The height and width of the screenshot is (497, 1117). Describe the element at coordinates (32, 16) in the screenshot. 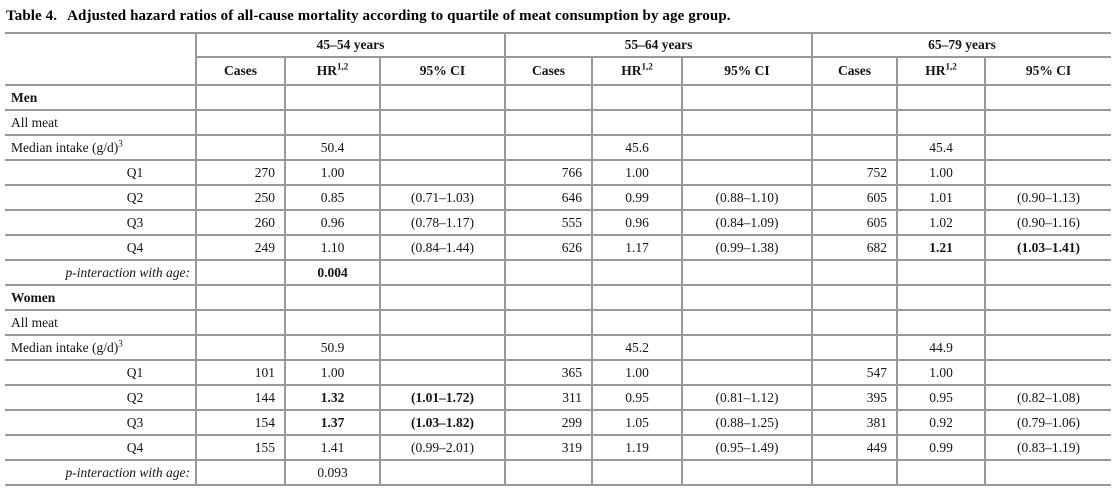

I see `table-number: Table 4.` at that location.